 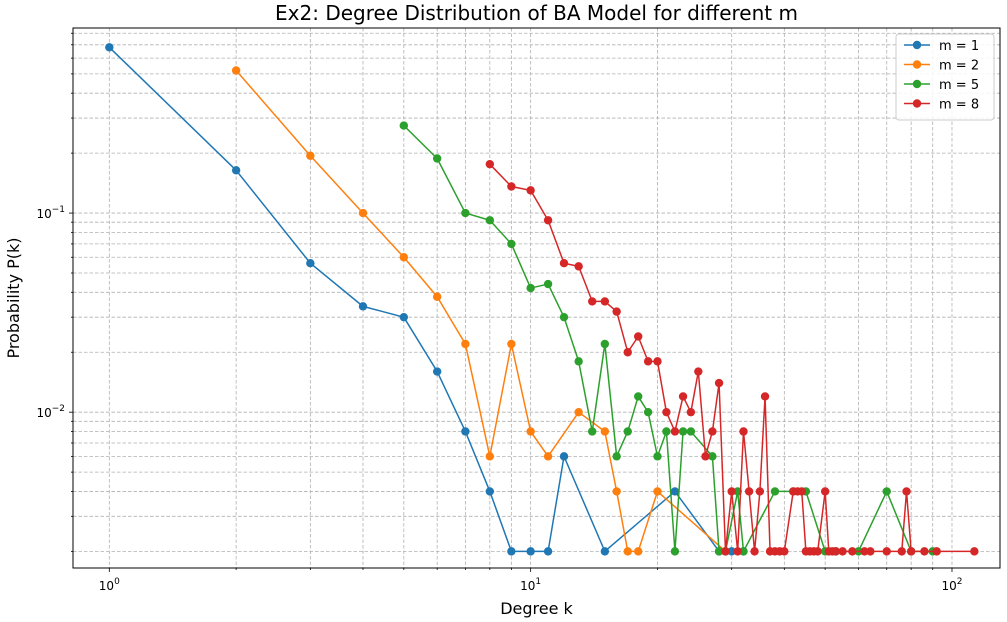 I want to click on y-axis-title: Probability P(k), so click(x=13, y=297).